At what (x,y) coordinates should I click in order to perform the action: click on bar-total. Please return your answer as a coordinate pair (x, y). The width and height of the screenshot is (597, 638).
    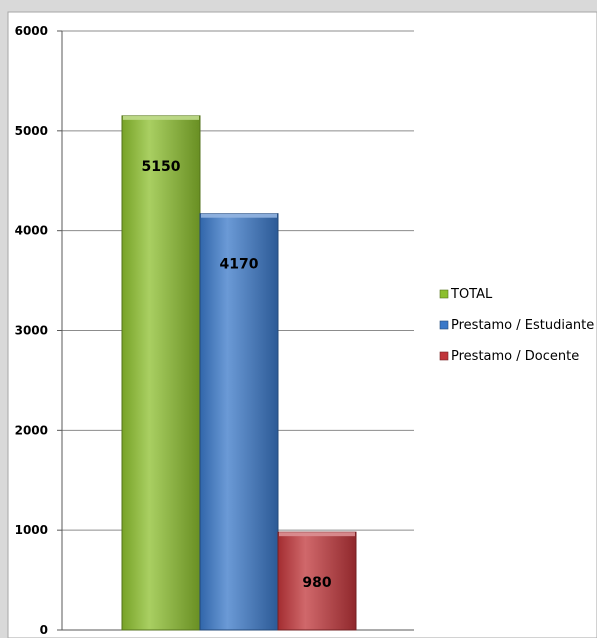
    Looking at the image, I should click on (161, 373).